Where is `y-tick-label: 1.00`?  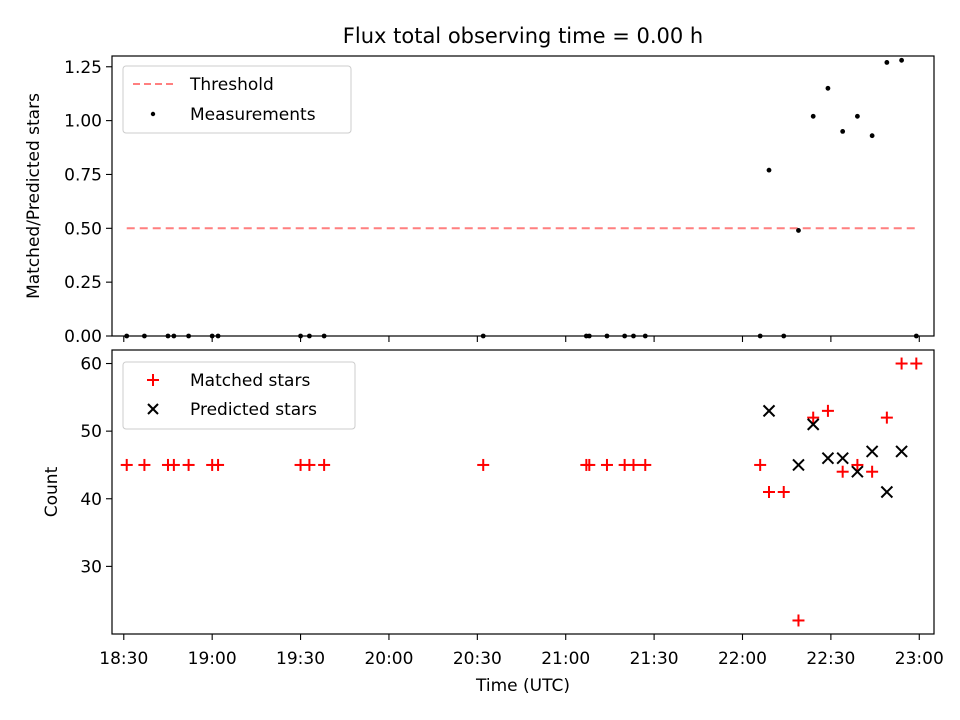
y-tick-label: 1.00 is located at coordinates (83, 122).